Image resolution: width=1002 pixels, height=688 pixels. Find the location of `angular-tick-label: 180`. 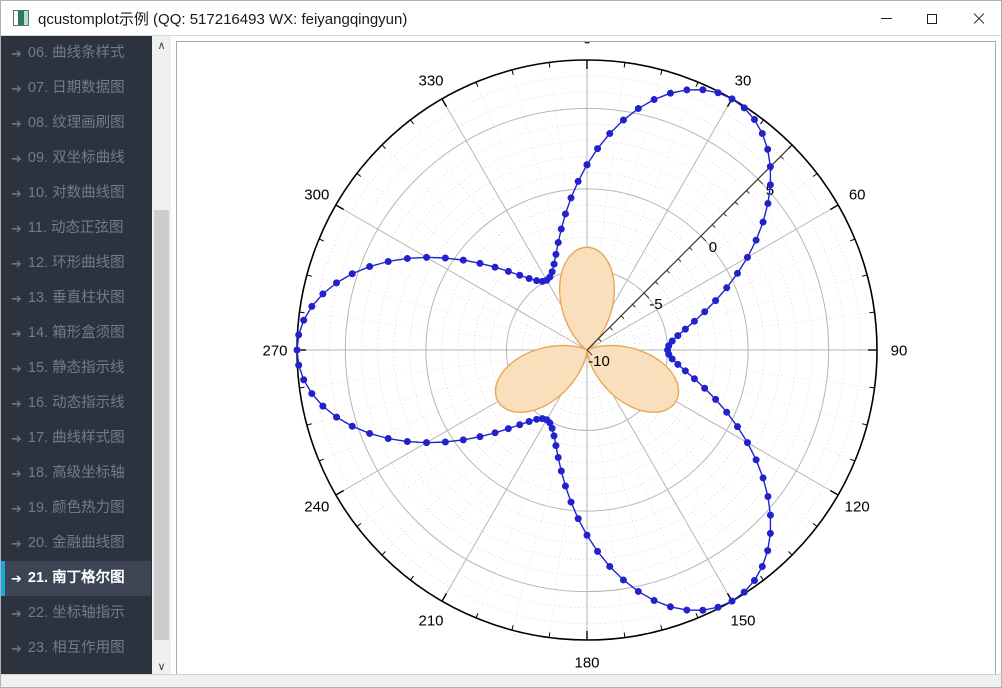

angular-tick-label: 180 is located at coordinates (586, 663).